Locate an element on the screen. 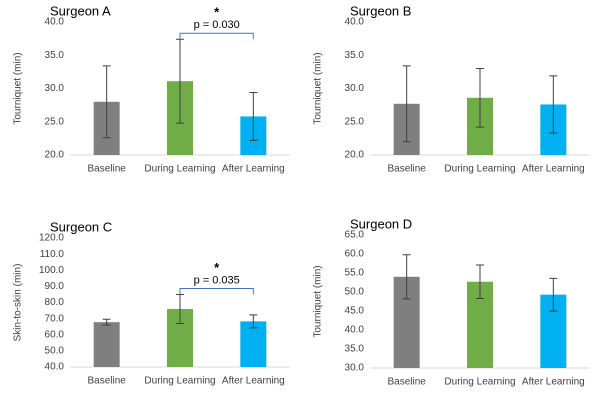 The width and height of the screenshot is (600, 405). y-tick-label: 55.0 is located at coordinates (355, 273).